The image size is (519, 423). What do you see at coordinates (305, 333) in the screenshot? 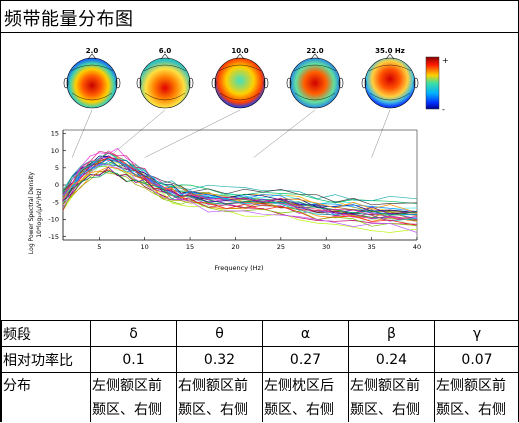
I see `band-alpha: α` at bounding box center [305, 333].